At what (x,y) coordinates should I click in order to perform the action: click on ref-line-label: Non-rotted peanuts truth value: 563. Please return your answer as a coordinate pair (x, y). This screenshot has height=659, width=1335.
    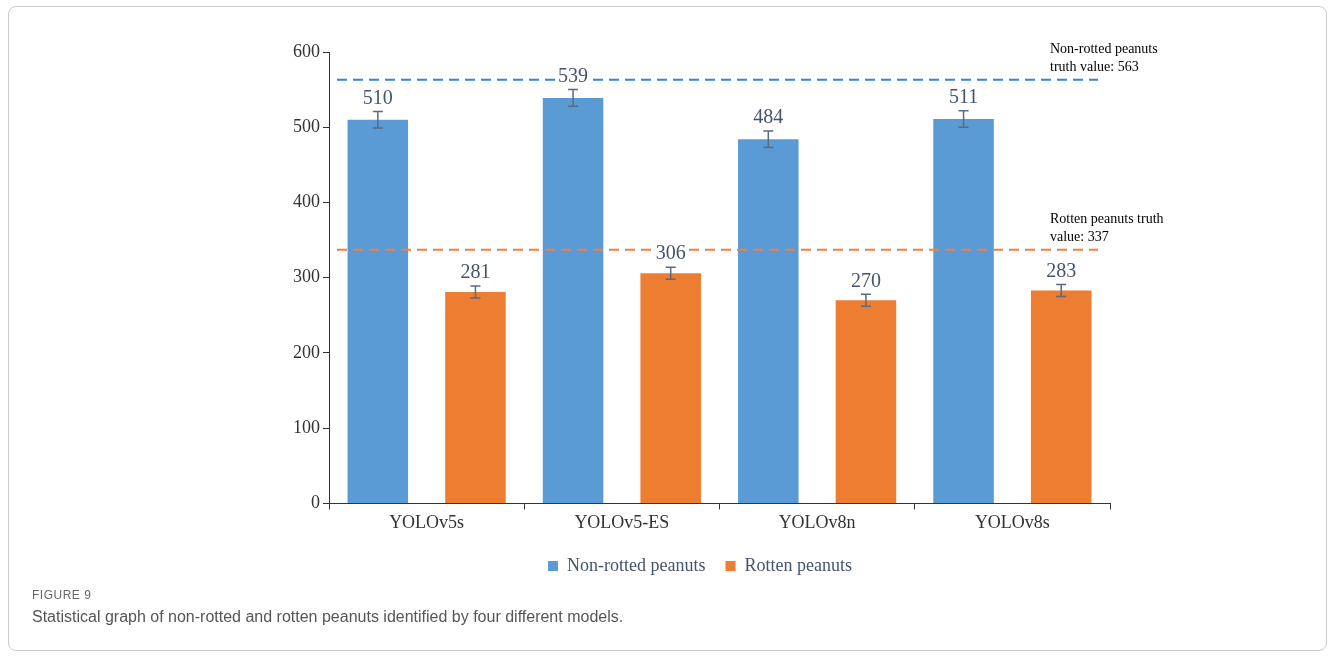
    Looking at the image, I should click on (1104, 57).